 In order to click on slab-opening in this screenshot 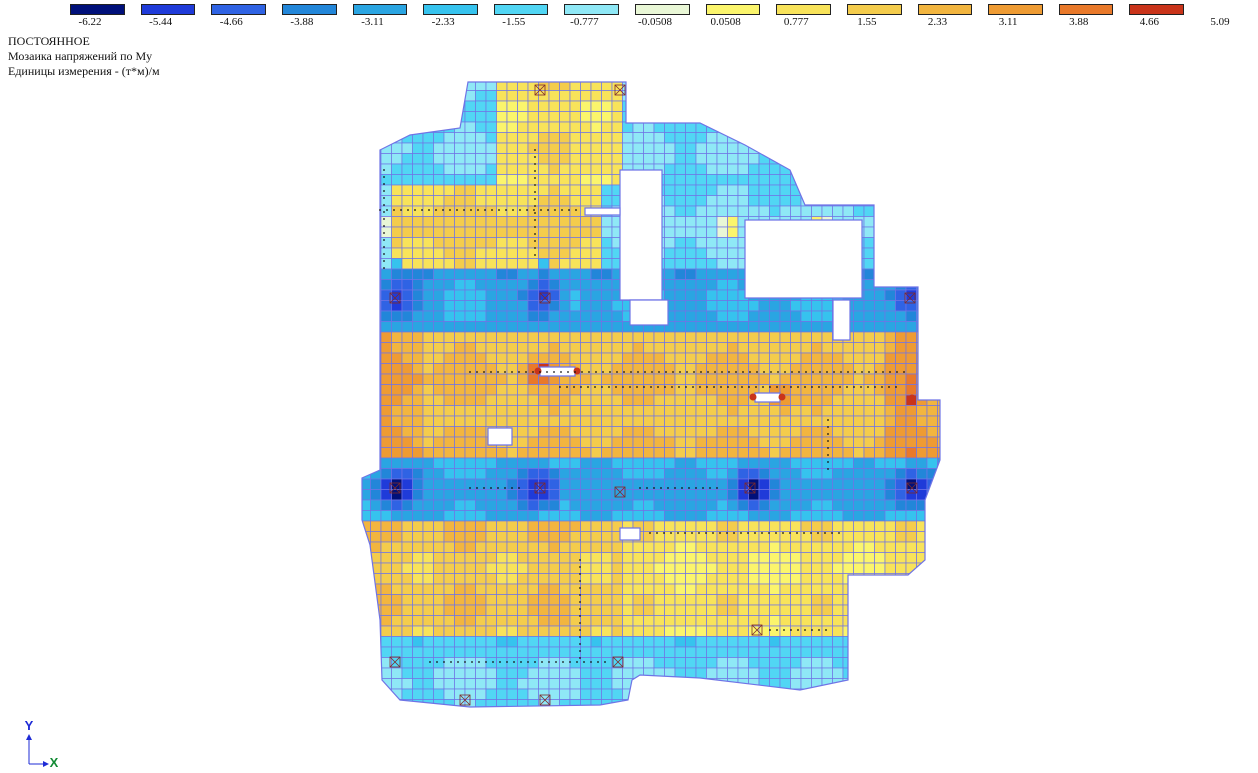, I will do `click(649, 312)`.